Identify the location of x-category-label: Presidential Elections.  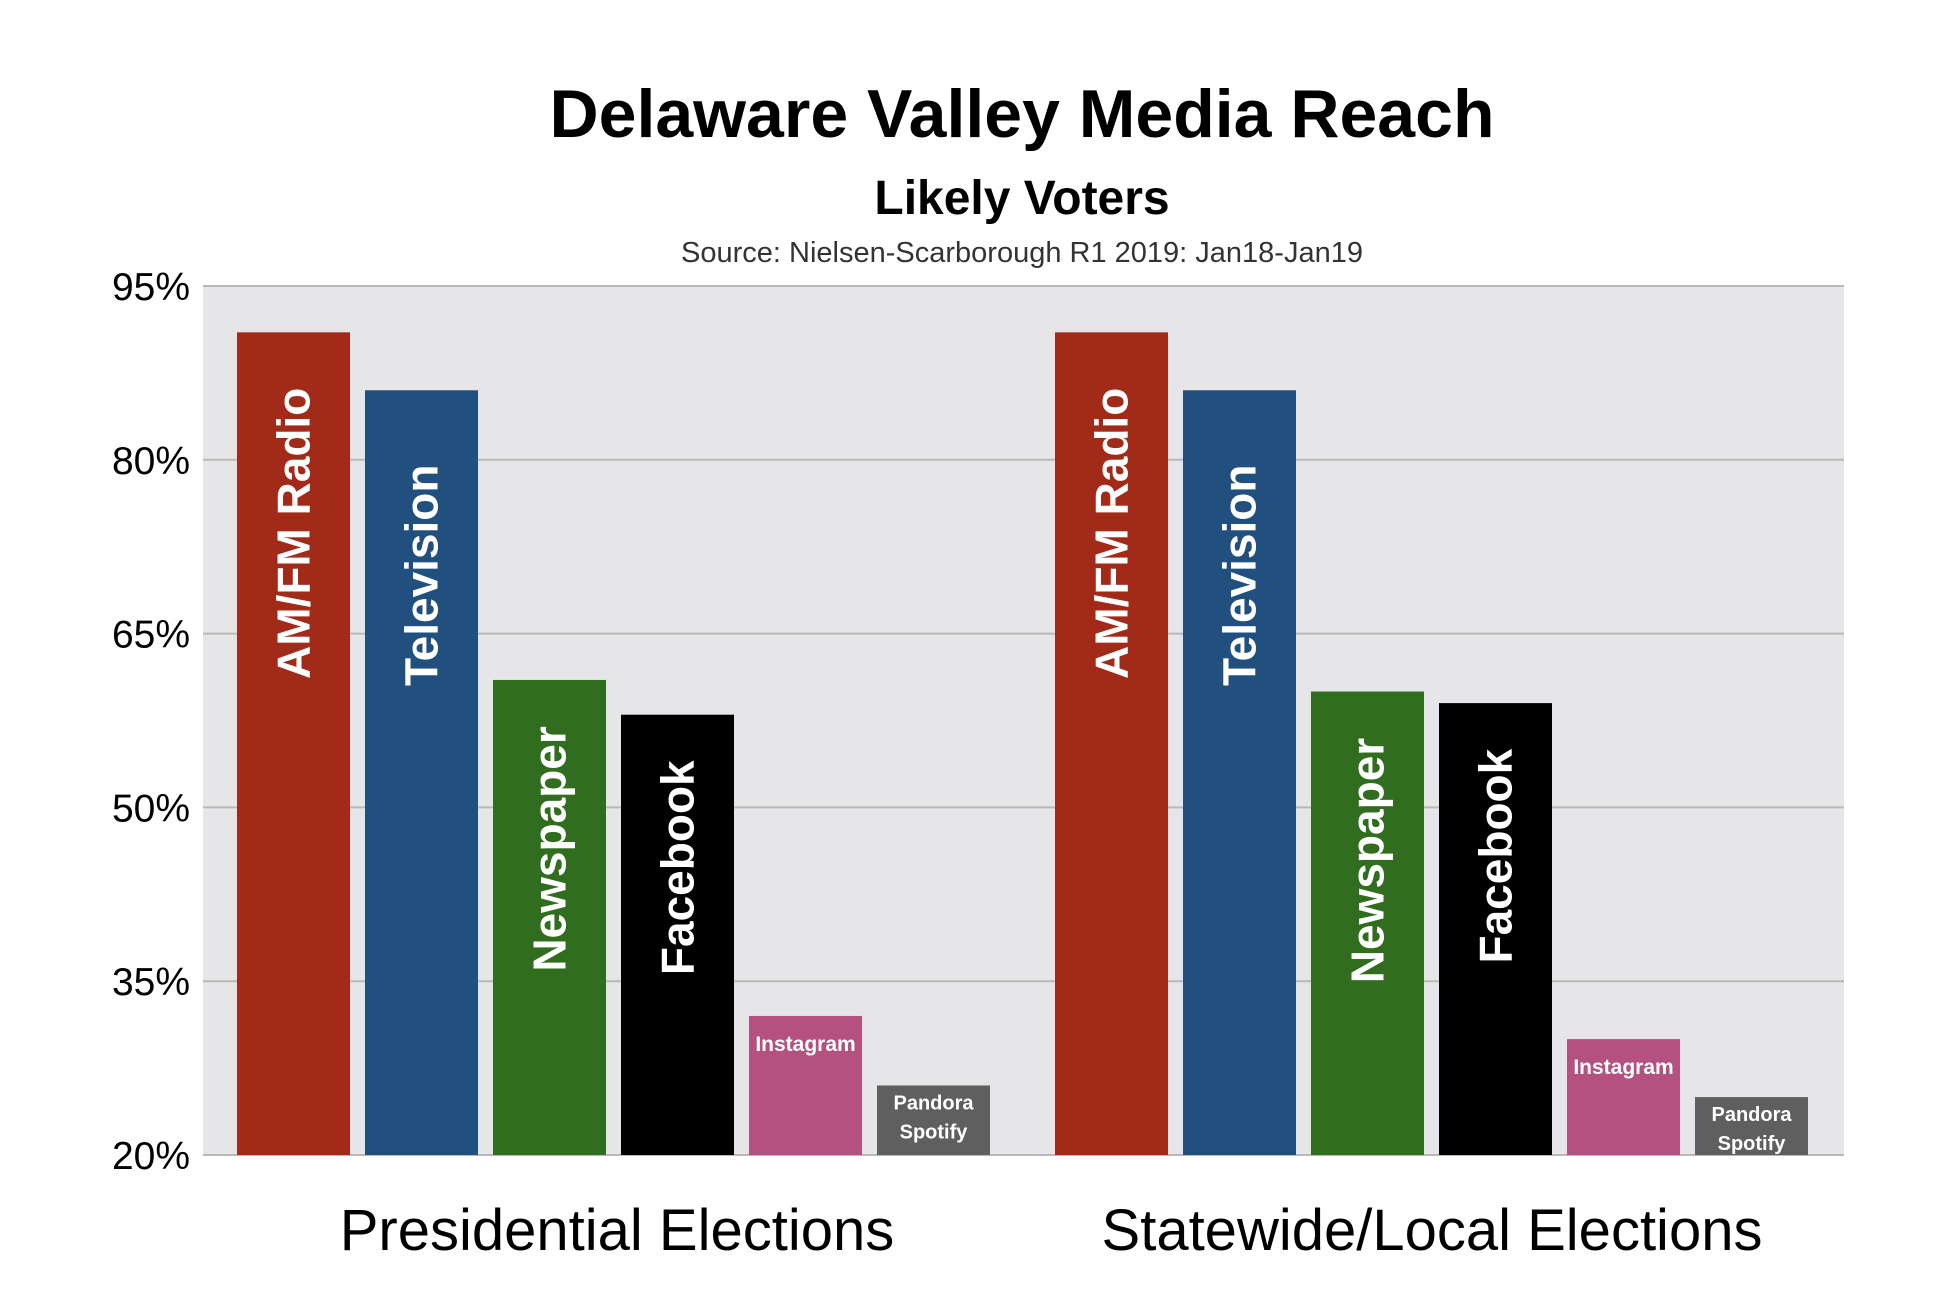
(617, 1230).